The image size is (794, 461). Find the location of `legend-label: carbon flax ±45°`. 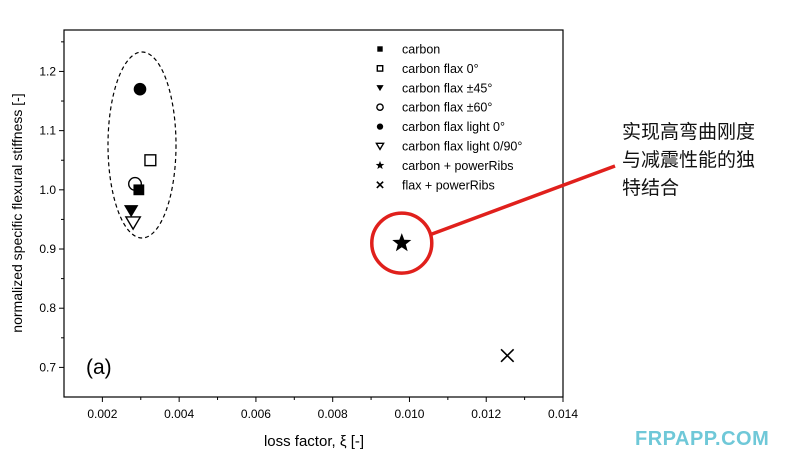

legend-label: carbon flax ±45° is located at coordinates (447, 88).